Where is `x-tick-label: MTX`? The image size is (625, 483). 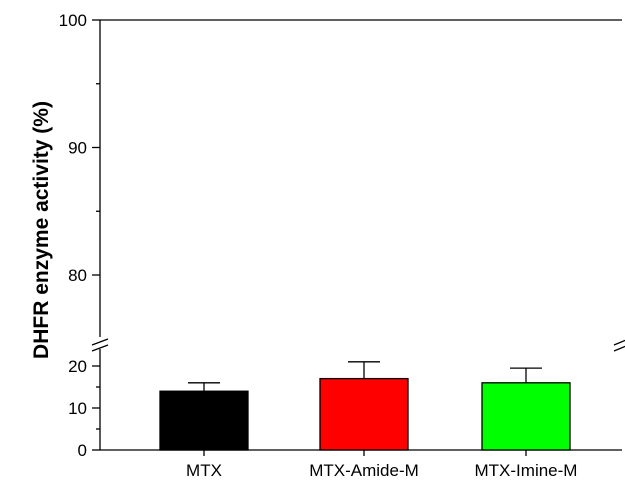 x-tick-label: MTX is located at coordinates (204, 470).